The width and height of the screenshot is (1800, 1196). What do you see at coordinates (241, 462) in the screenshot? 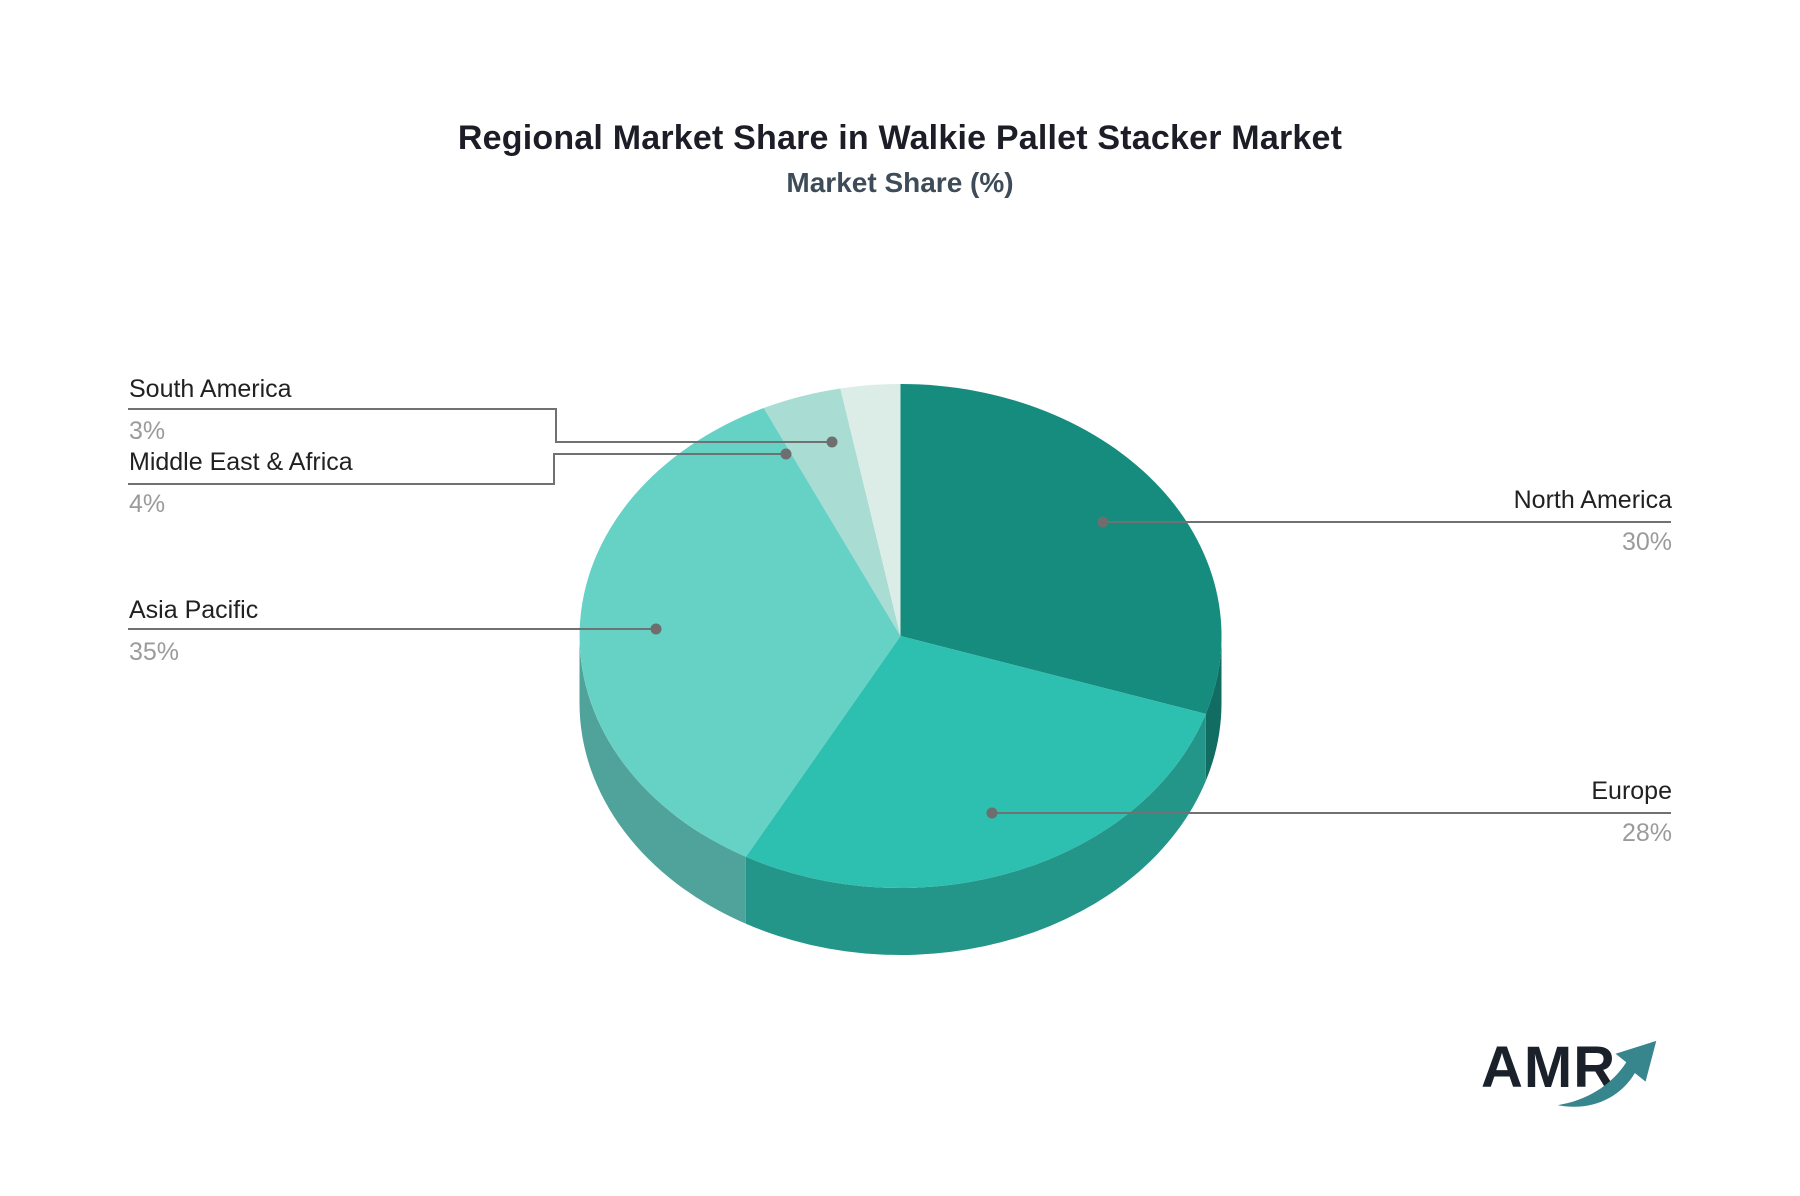
I see `slice-label-text: Middle East & Africa` at bounding box center [241, 462].